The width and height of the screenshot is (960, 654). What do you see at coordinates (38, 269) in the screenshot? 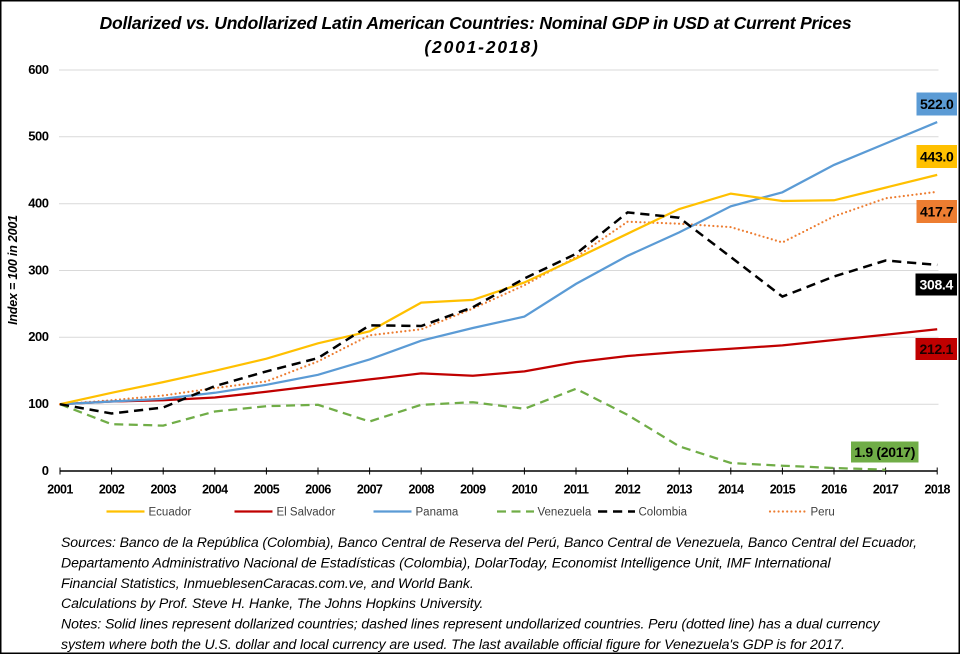
I see `svg-text: 300` at bounding box center [38, 269].